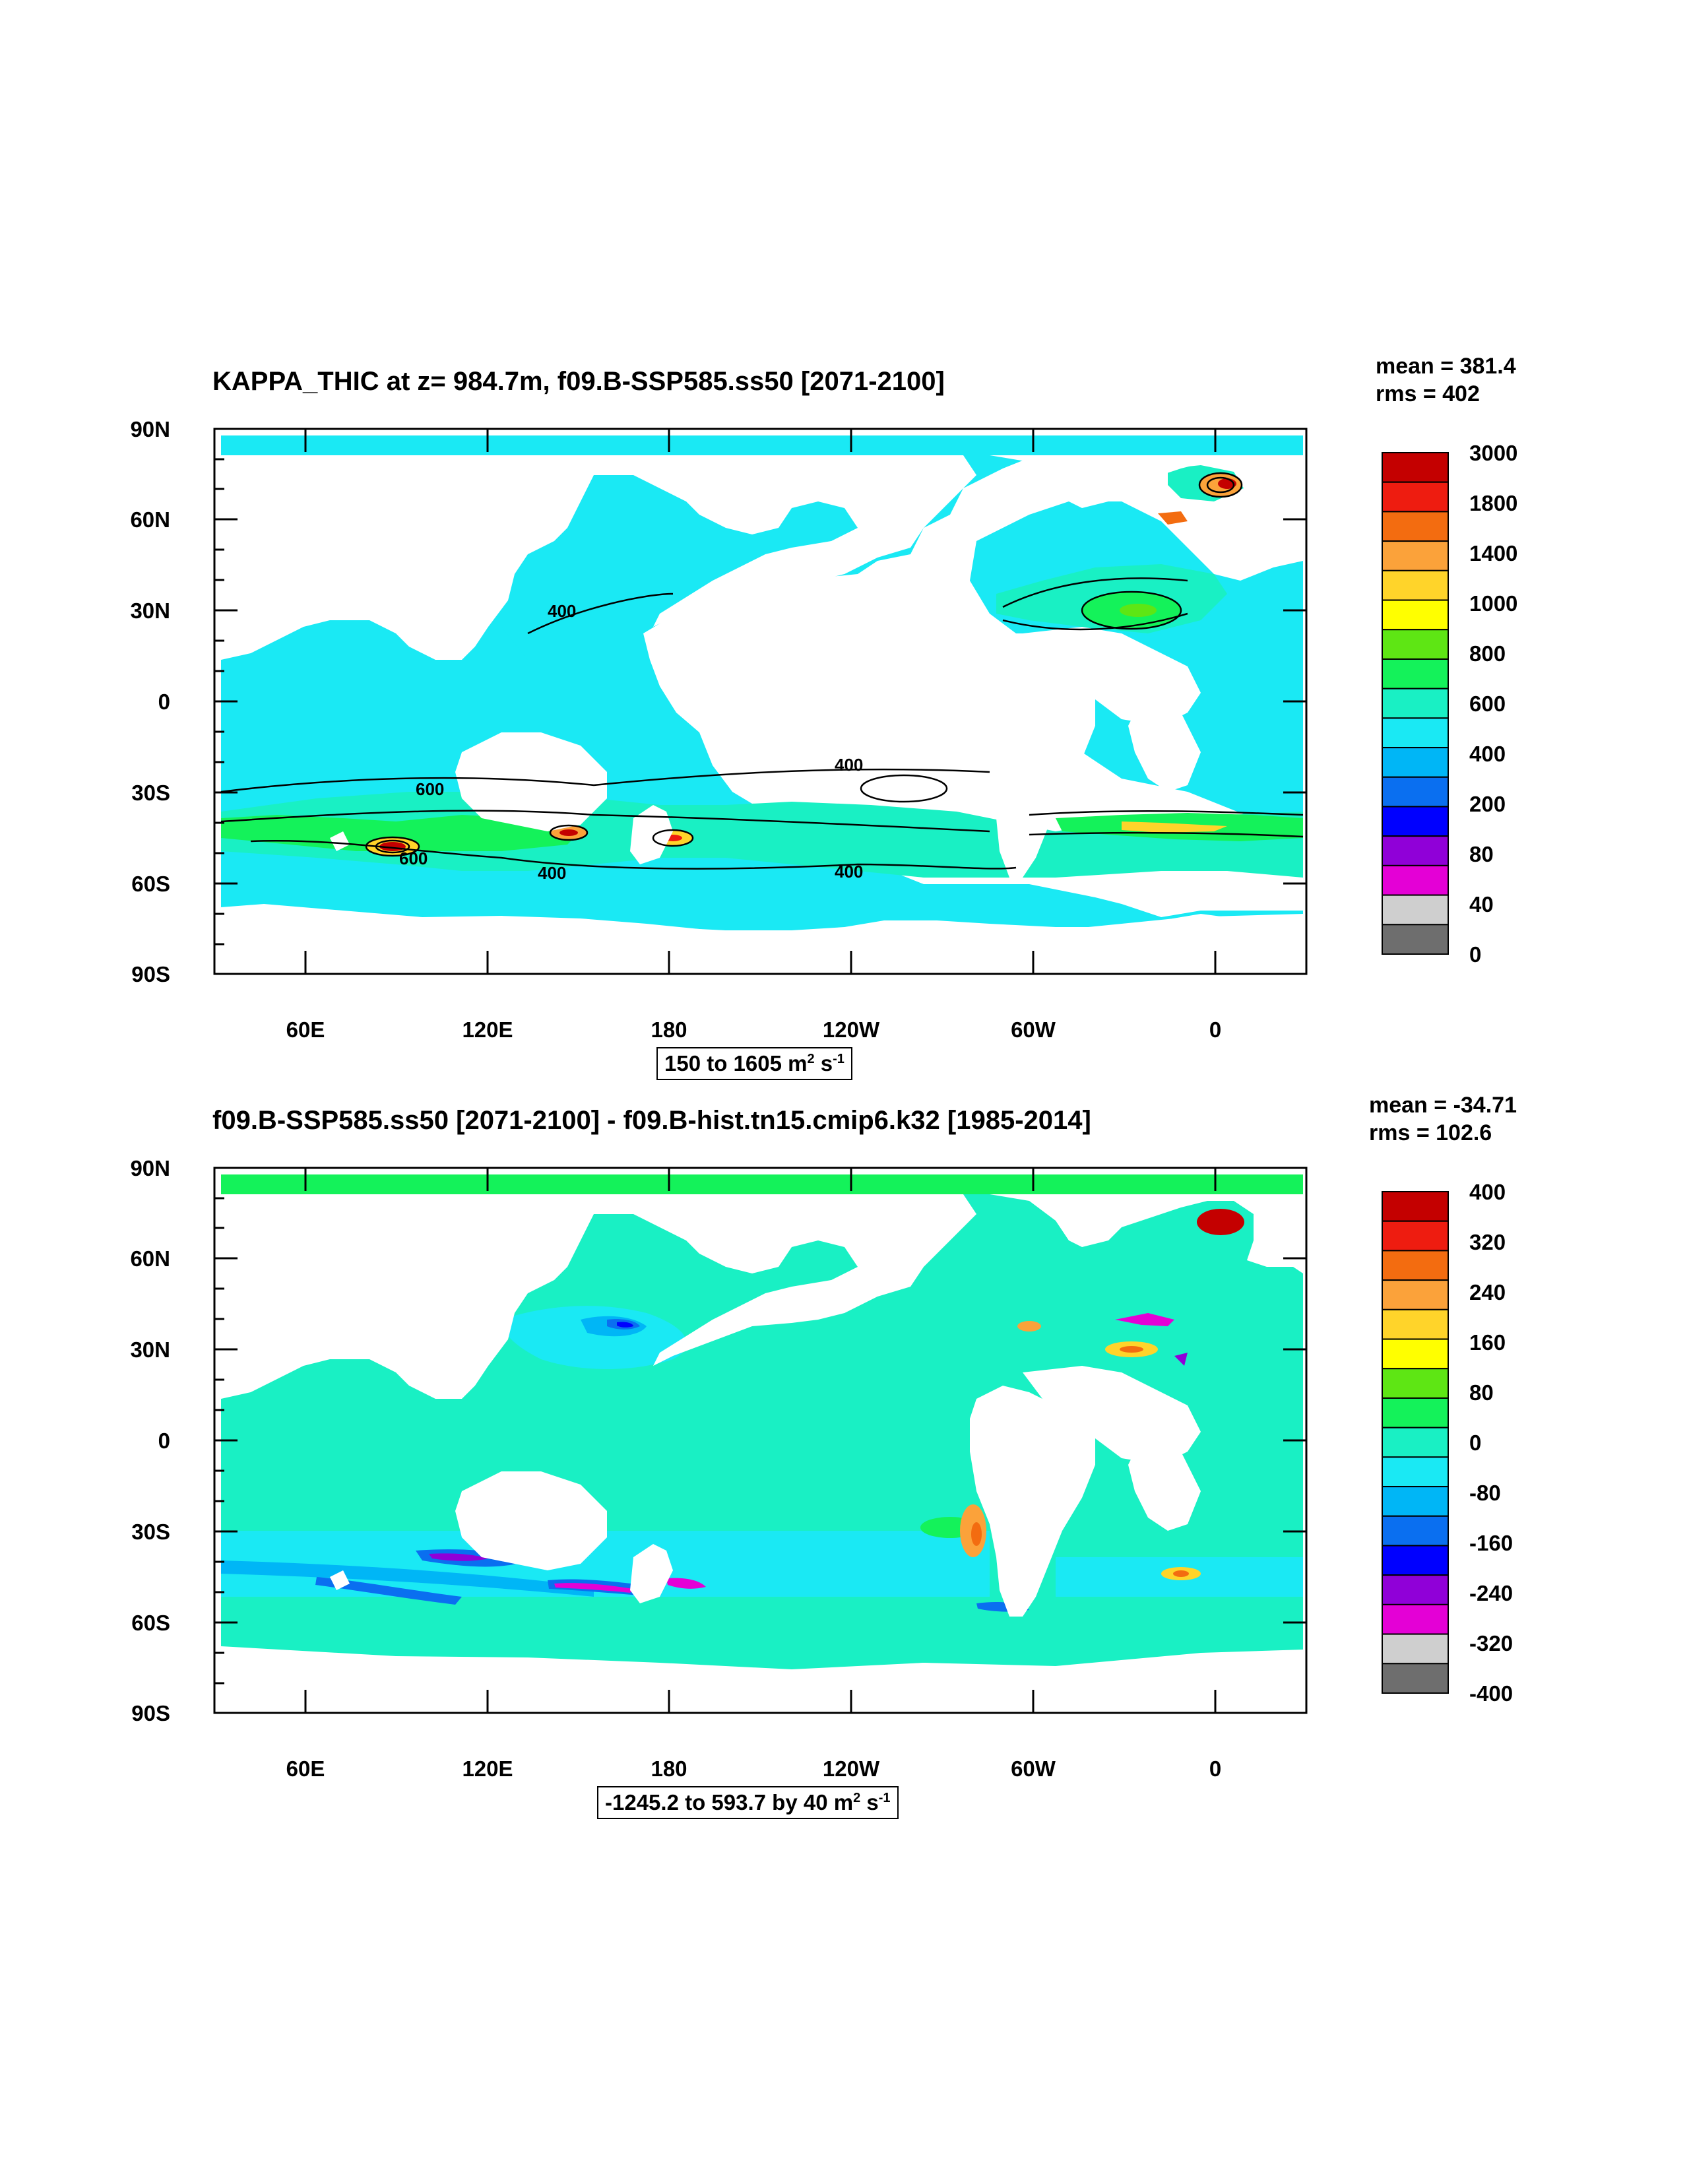  I want to click on contour-label-group: 400 400 600 600 400 400, so click(631, 742).